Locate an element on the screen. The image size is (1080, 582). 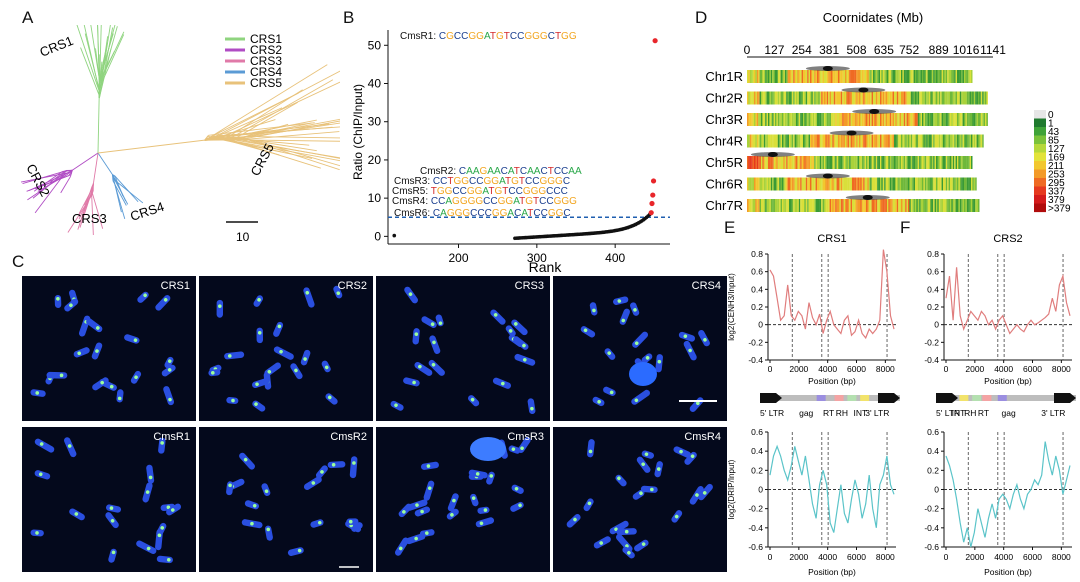
fish-image-cmsr3: CmsR3 is located at coordinates (463, 499).